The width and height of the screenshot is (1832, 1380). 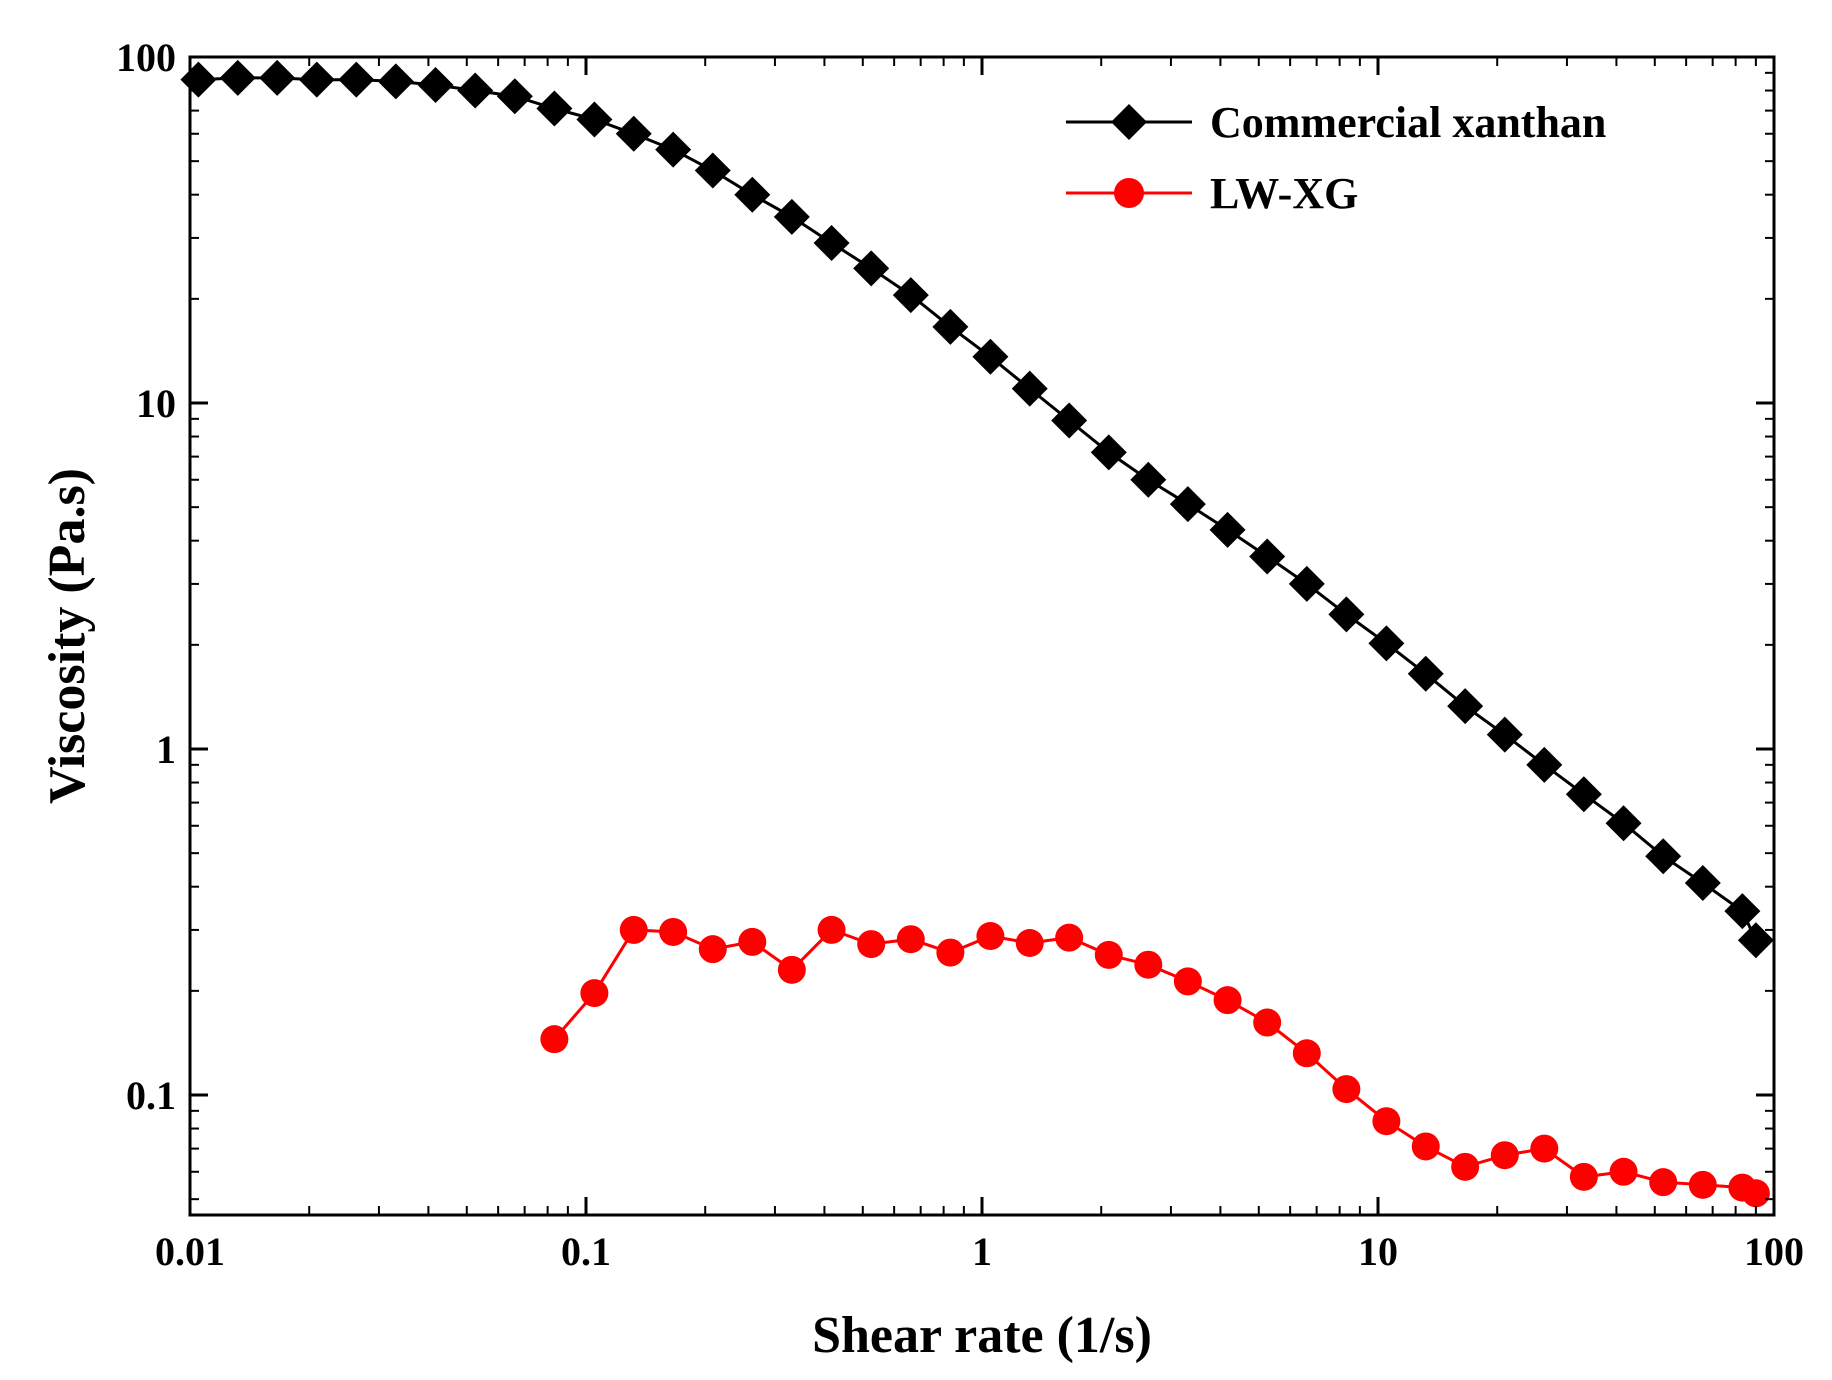 What do you see at coordinates (1129, 122) in the screenshot?
I see `legend-marker-commercial-xanthan` at bounding box center [1129, 122].